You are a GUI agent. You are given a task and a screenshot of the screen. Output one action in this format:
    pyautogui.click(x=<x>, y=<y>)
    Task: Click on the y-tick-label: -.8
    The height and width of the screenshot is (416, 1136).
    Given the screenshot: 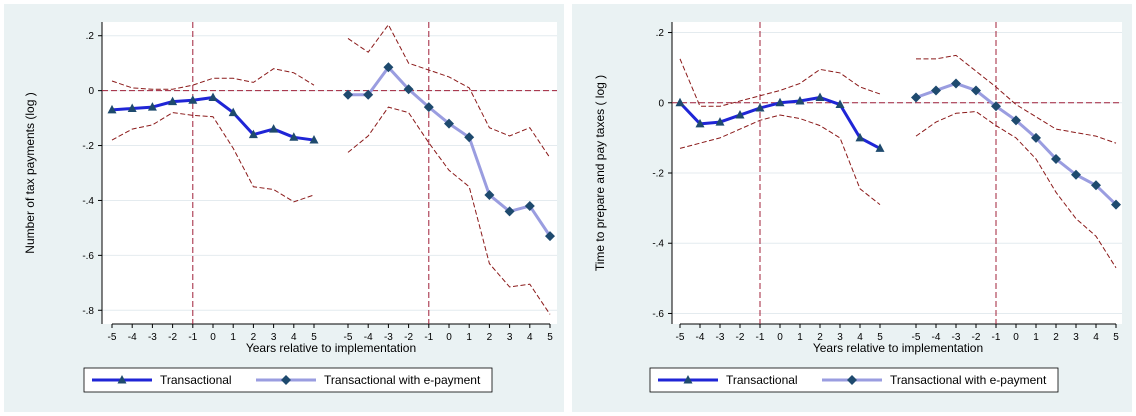 What is the action you would take?
    pyautogui.click(x=88, y=311)
    